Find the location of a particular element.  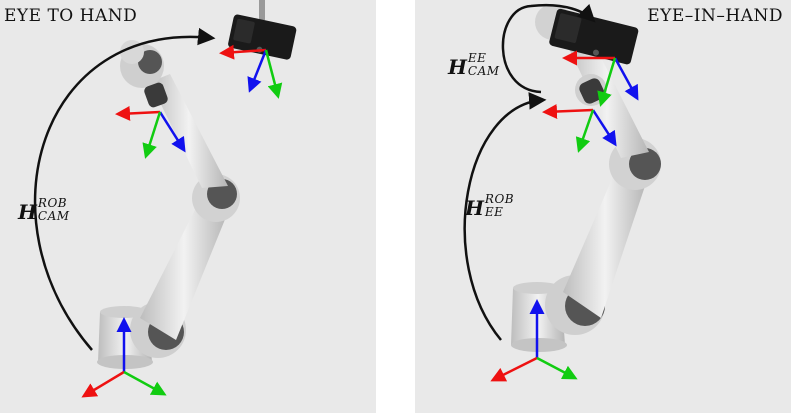

transform-arrow-rob-ee is located at coordinates (505, 216).